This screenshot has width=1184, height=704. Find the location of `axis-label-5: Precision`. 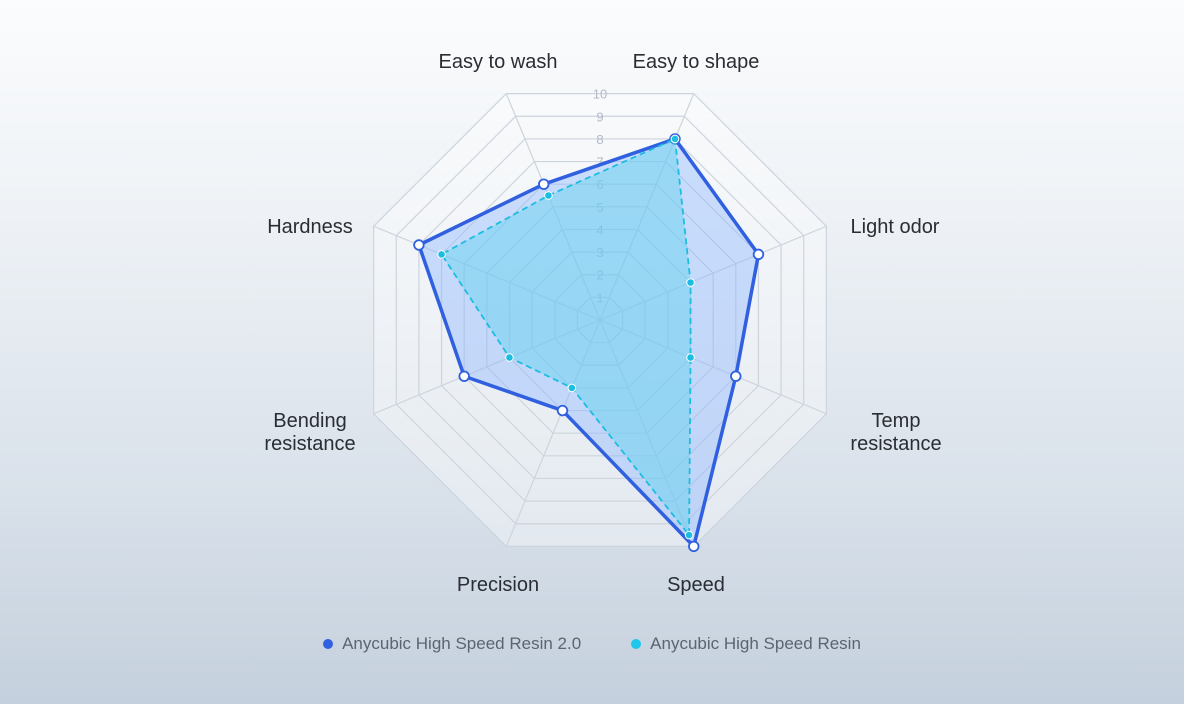

axis-label-5: Precision is located at coordinates (498, 585).